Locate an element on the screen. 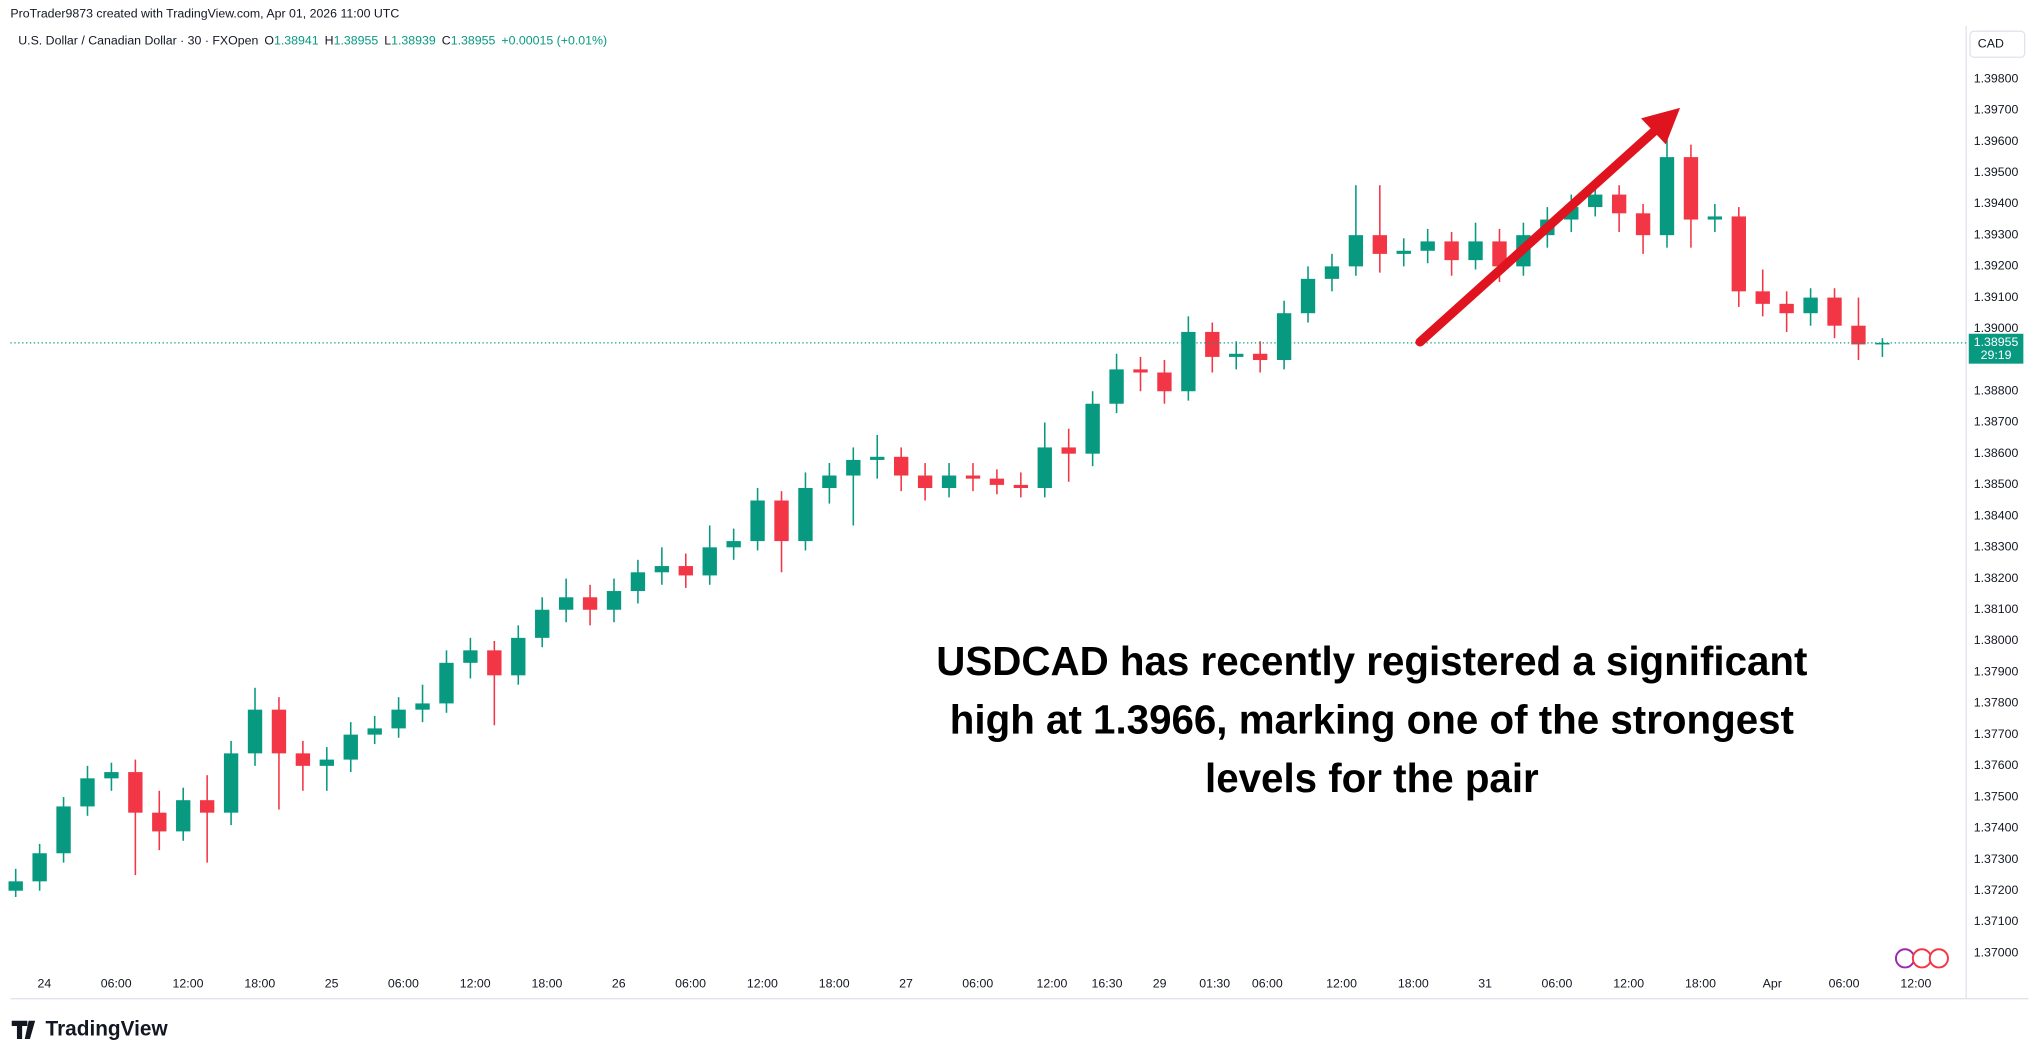 The width and height of the screenshot is (2039, 1059). y-tick-label: 1.37700 is located at coordinates (1996, 734).